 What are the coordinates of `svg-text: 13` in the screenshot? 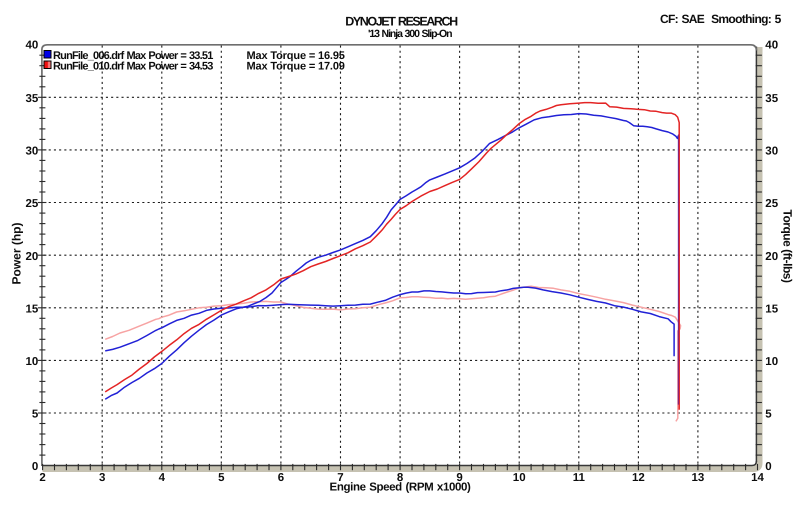 It's located at (698, 478).